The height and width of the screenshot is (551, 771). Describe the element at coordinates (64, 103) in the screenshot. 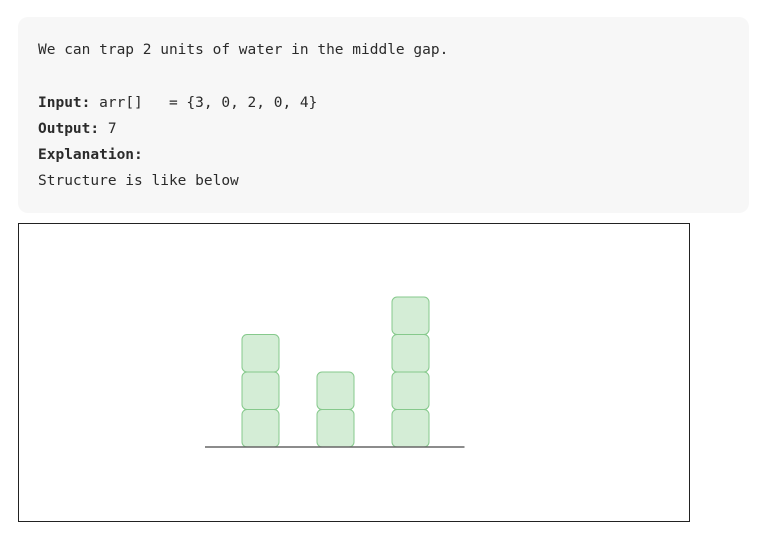

I see `input-label: Input:` at that location.